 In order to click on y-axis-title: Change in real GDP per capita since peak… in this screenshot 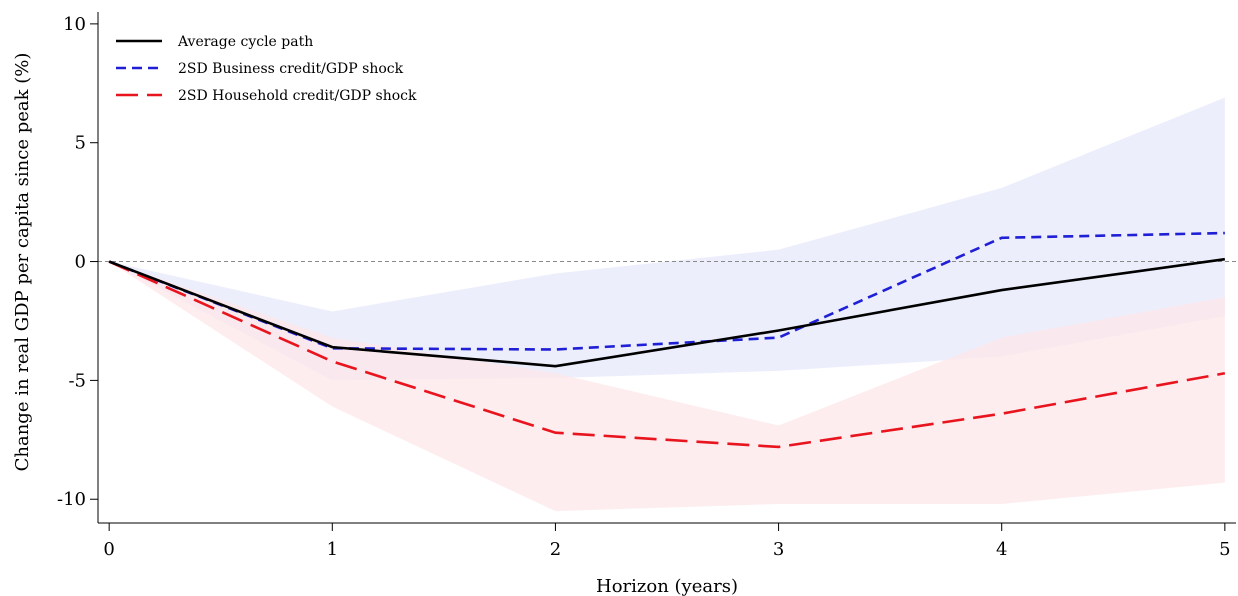, I will do `click(22, 262)`.